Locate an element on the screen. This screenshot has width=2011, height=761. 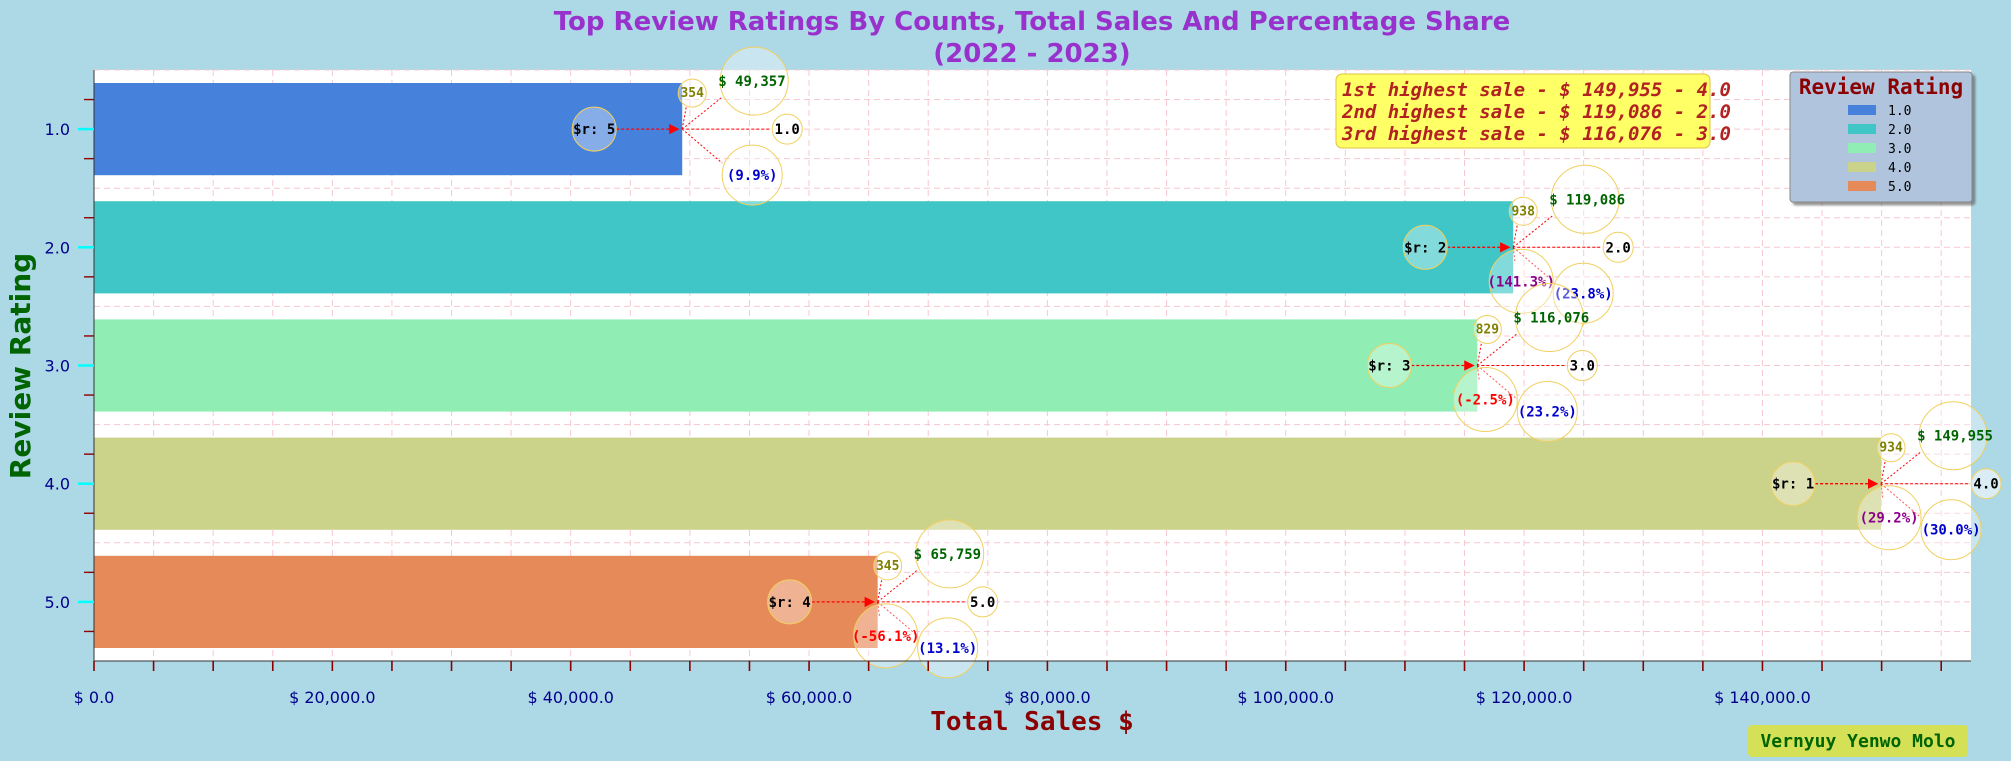
sales-label: $ 149,955 is located at coordinates (1955, 437).